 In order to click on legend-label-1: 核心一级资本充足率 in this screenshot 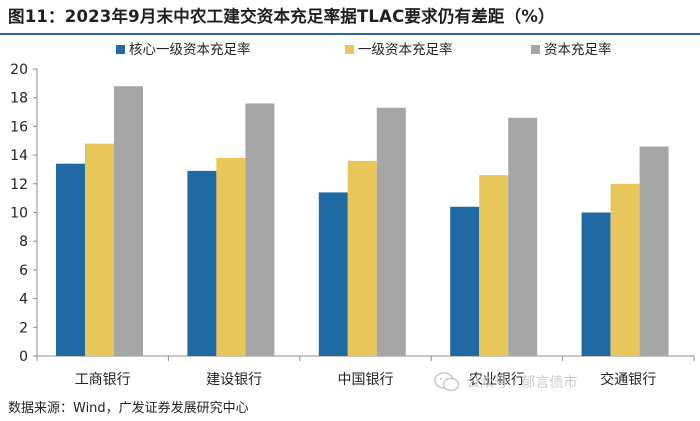, I will do `click(190, 49)`.